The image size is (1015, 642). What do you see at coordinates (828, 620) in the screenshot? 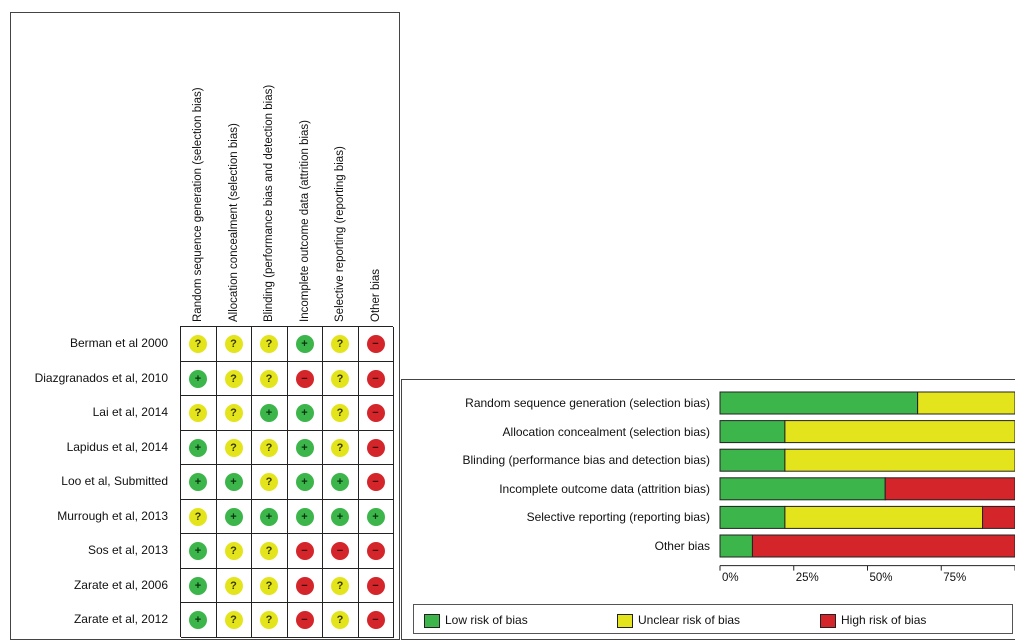
I see `legend-swatch-high` at bounding box center [828, 620].